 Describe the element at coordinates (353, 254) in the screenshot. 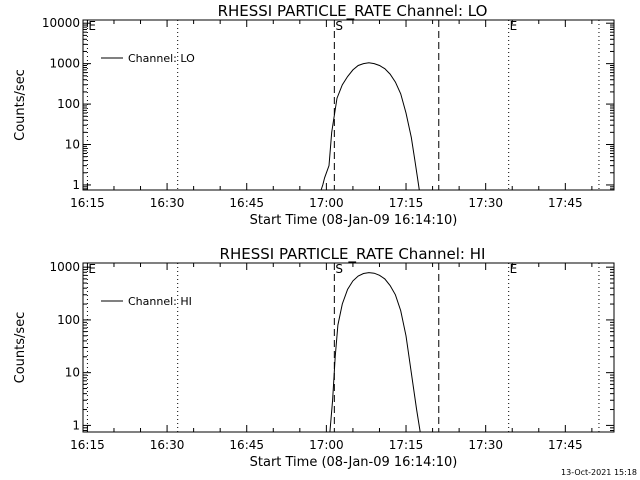

I see `chart-title: RHESSI PARTICLE_RATE Channel: HI` at that location.